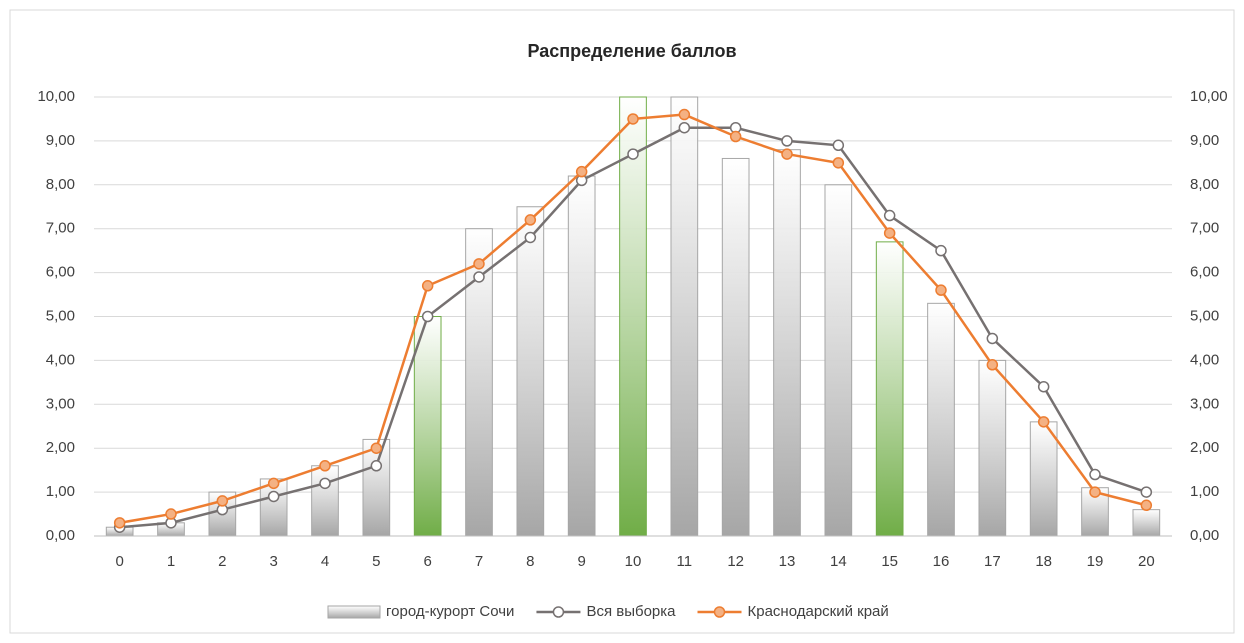 The image size is (1244, 643). I want to click on y2-tick-label: 10,00, so click(1209, 96).